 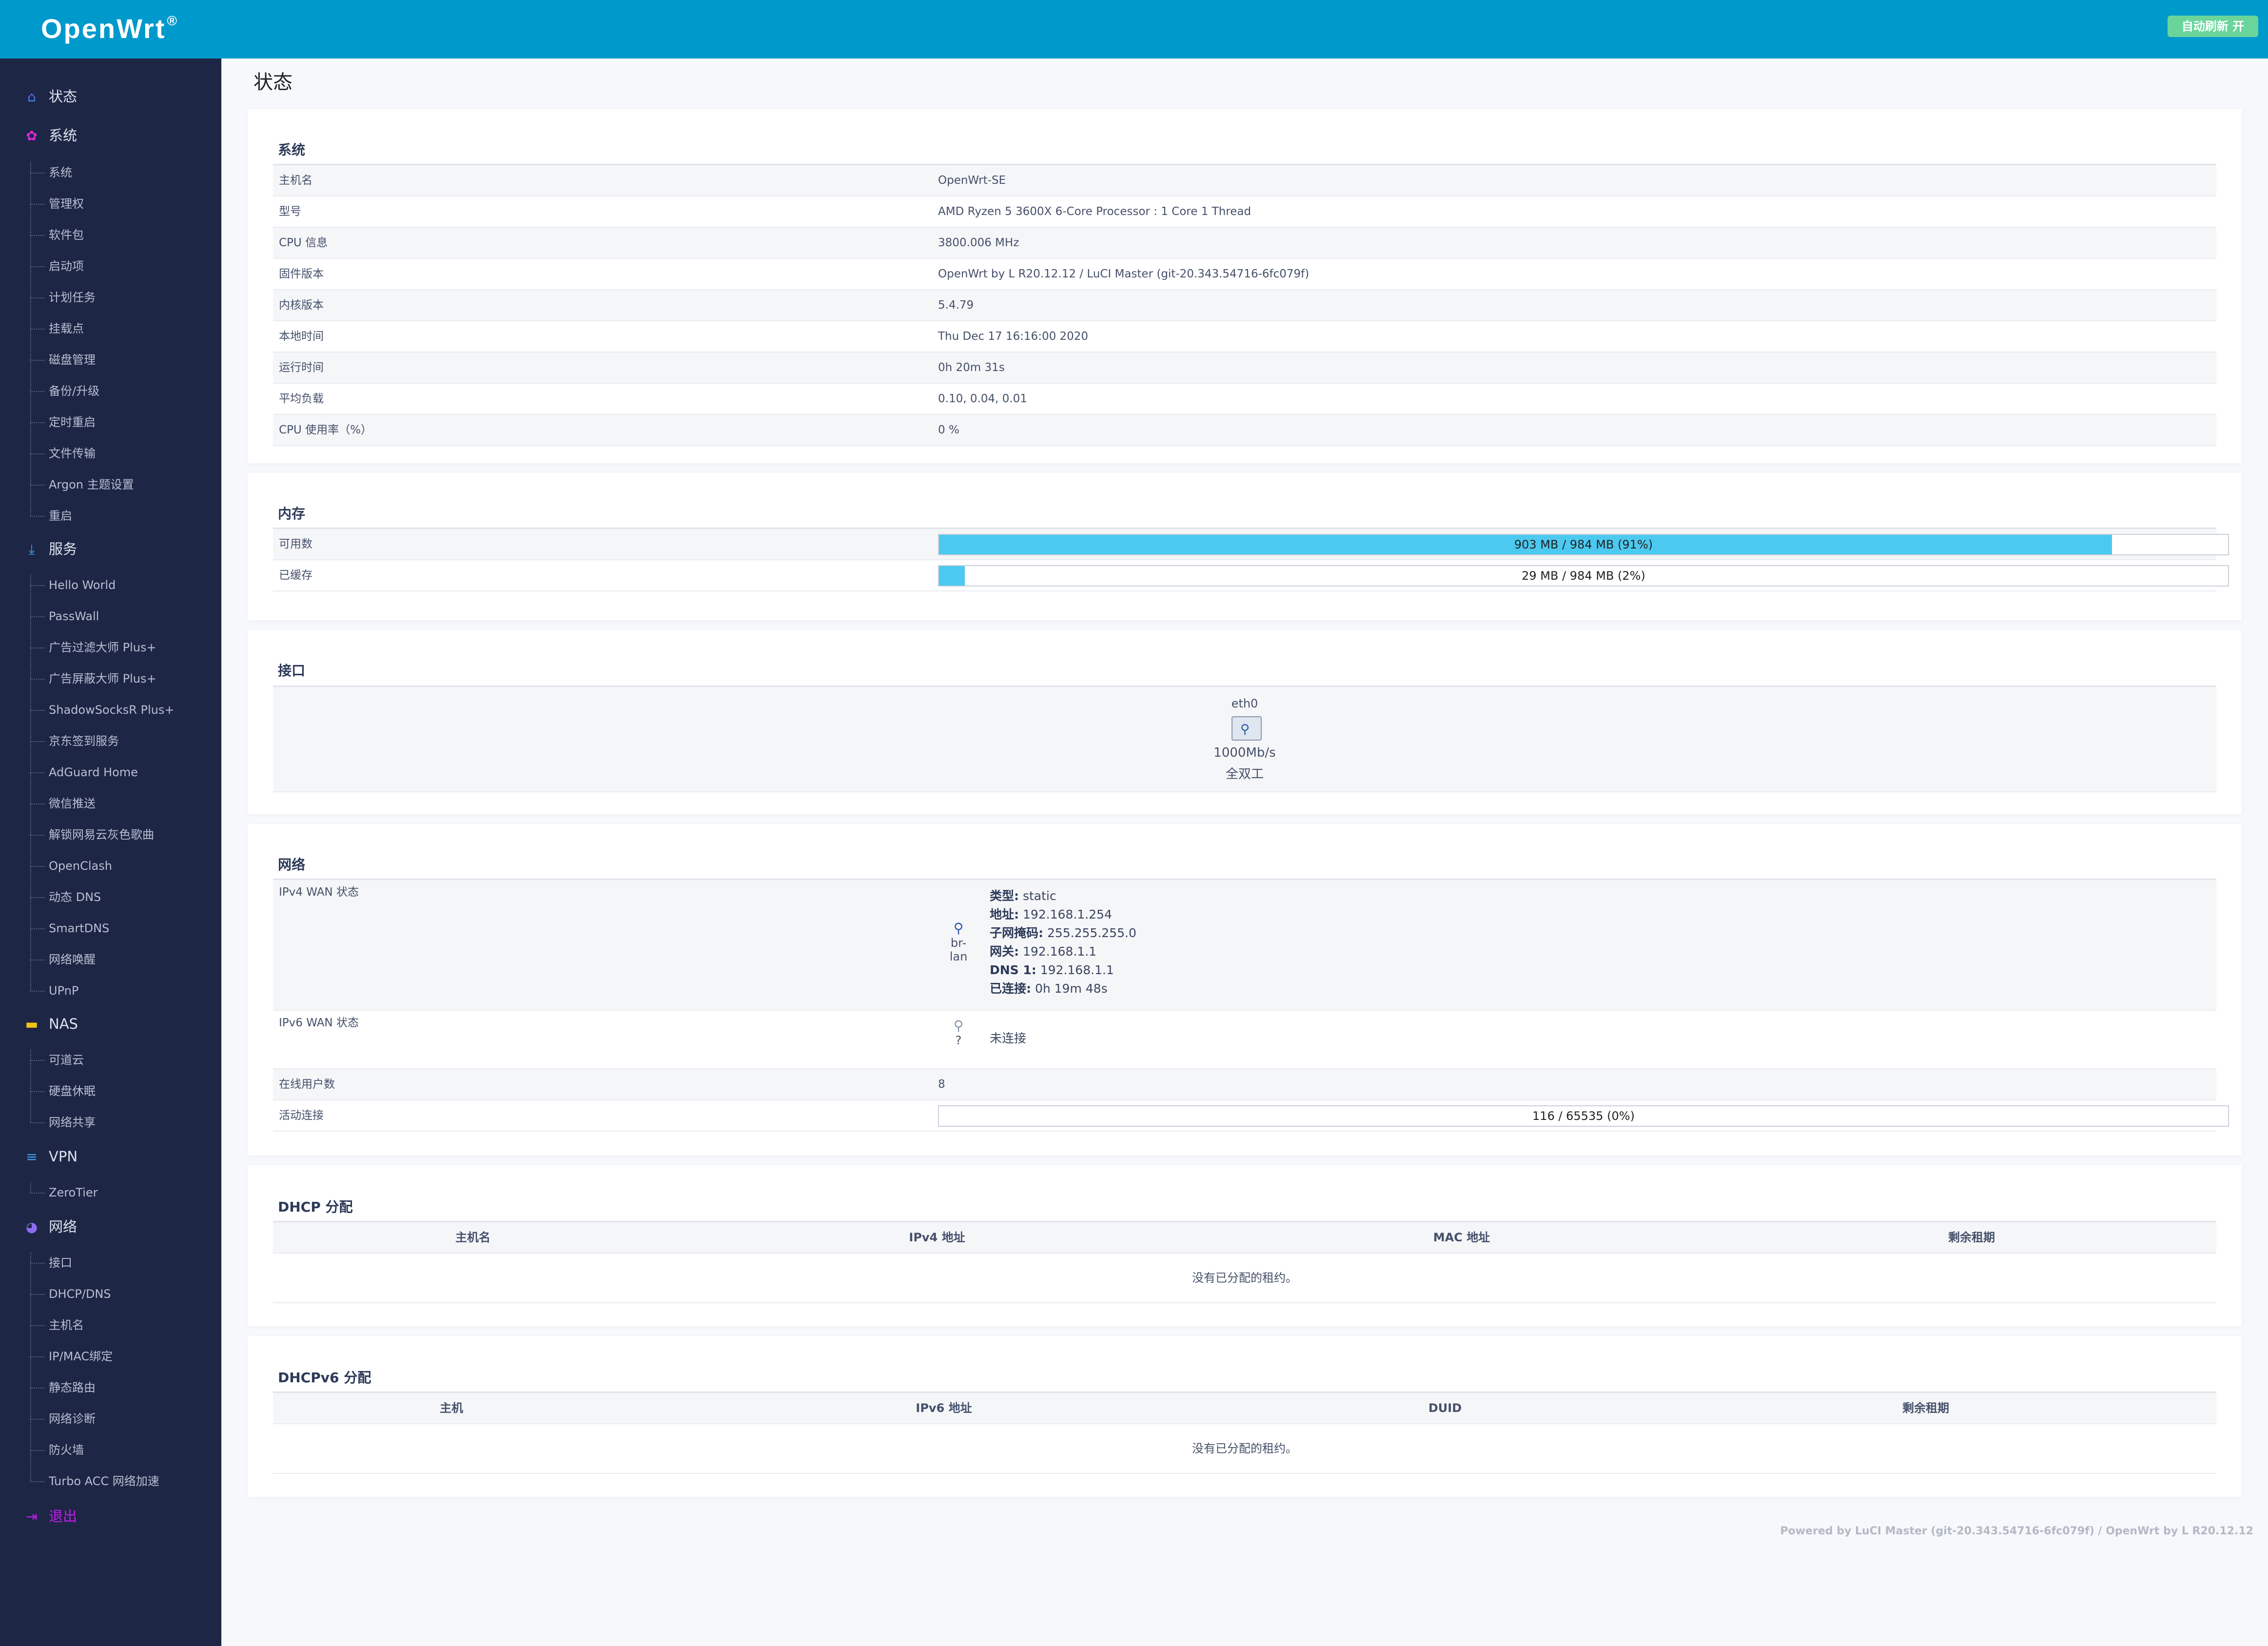 I want to click on memory-available-text: 903 MB / 984 MB (91%), so click(x=1584, y=544).